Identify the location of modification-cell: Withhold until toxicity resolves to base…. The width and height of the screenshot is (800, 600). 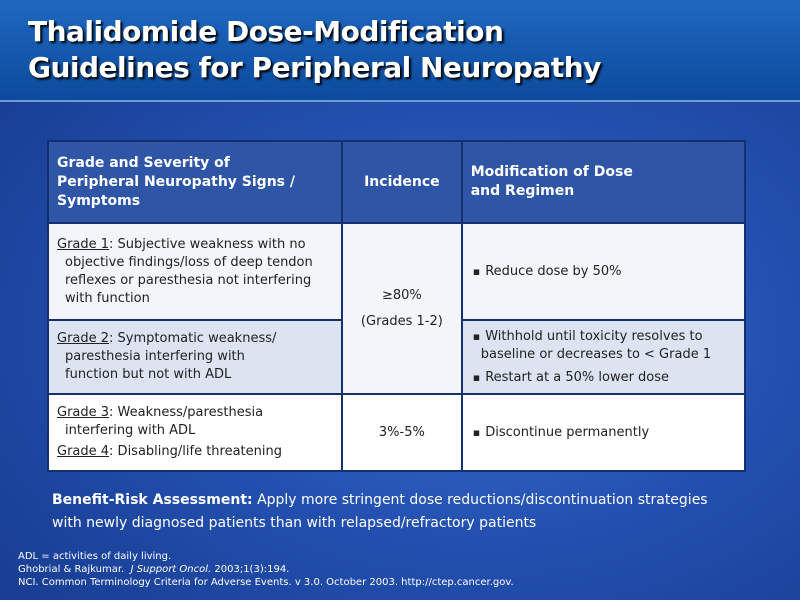
(603, 357).